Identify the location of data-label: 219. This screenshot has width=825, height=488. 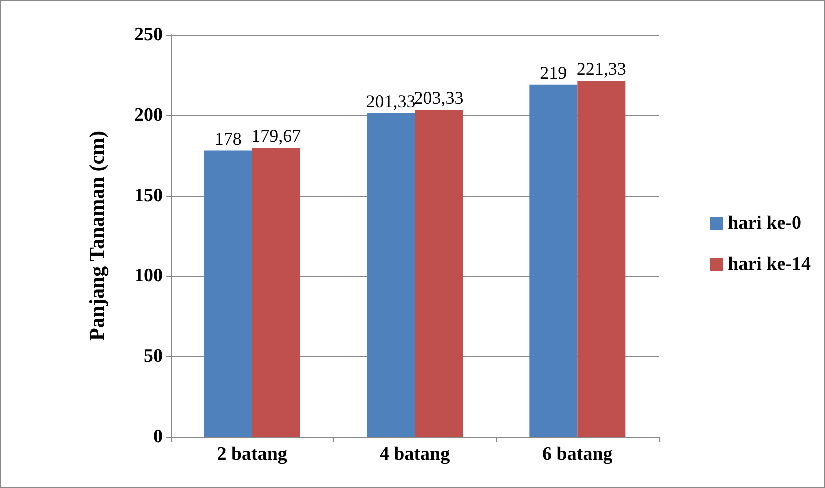
(554, 72).